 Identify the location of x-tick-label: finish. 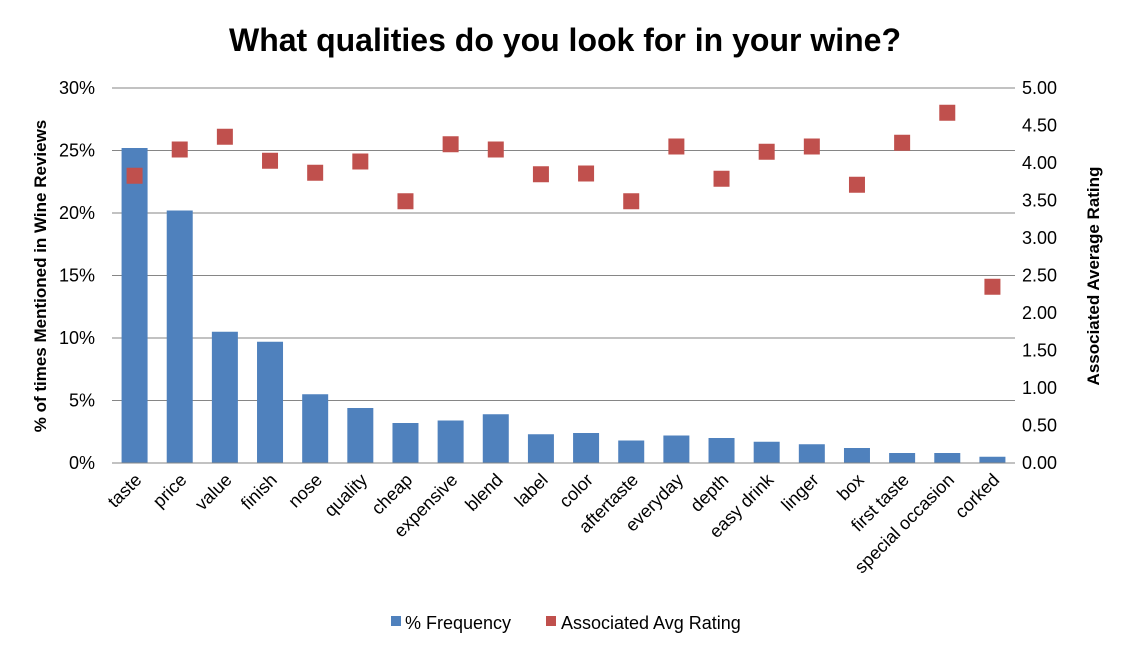
(259, 492).